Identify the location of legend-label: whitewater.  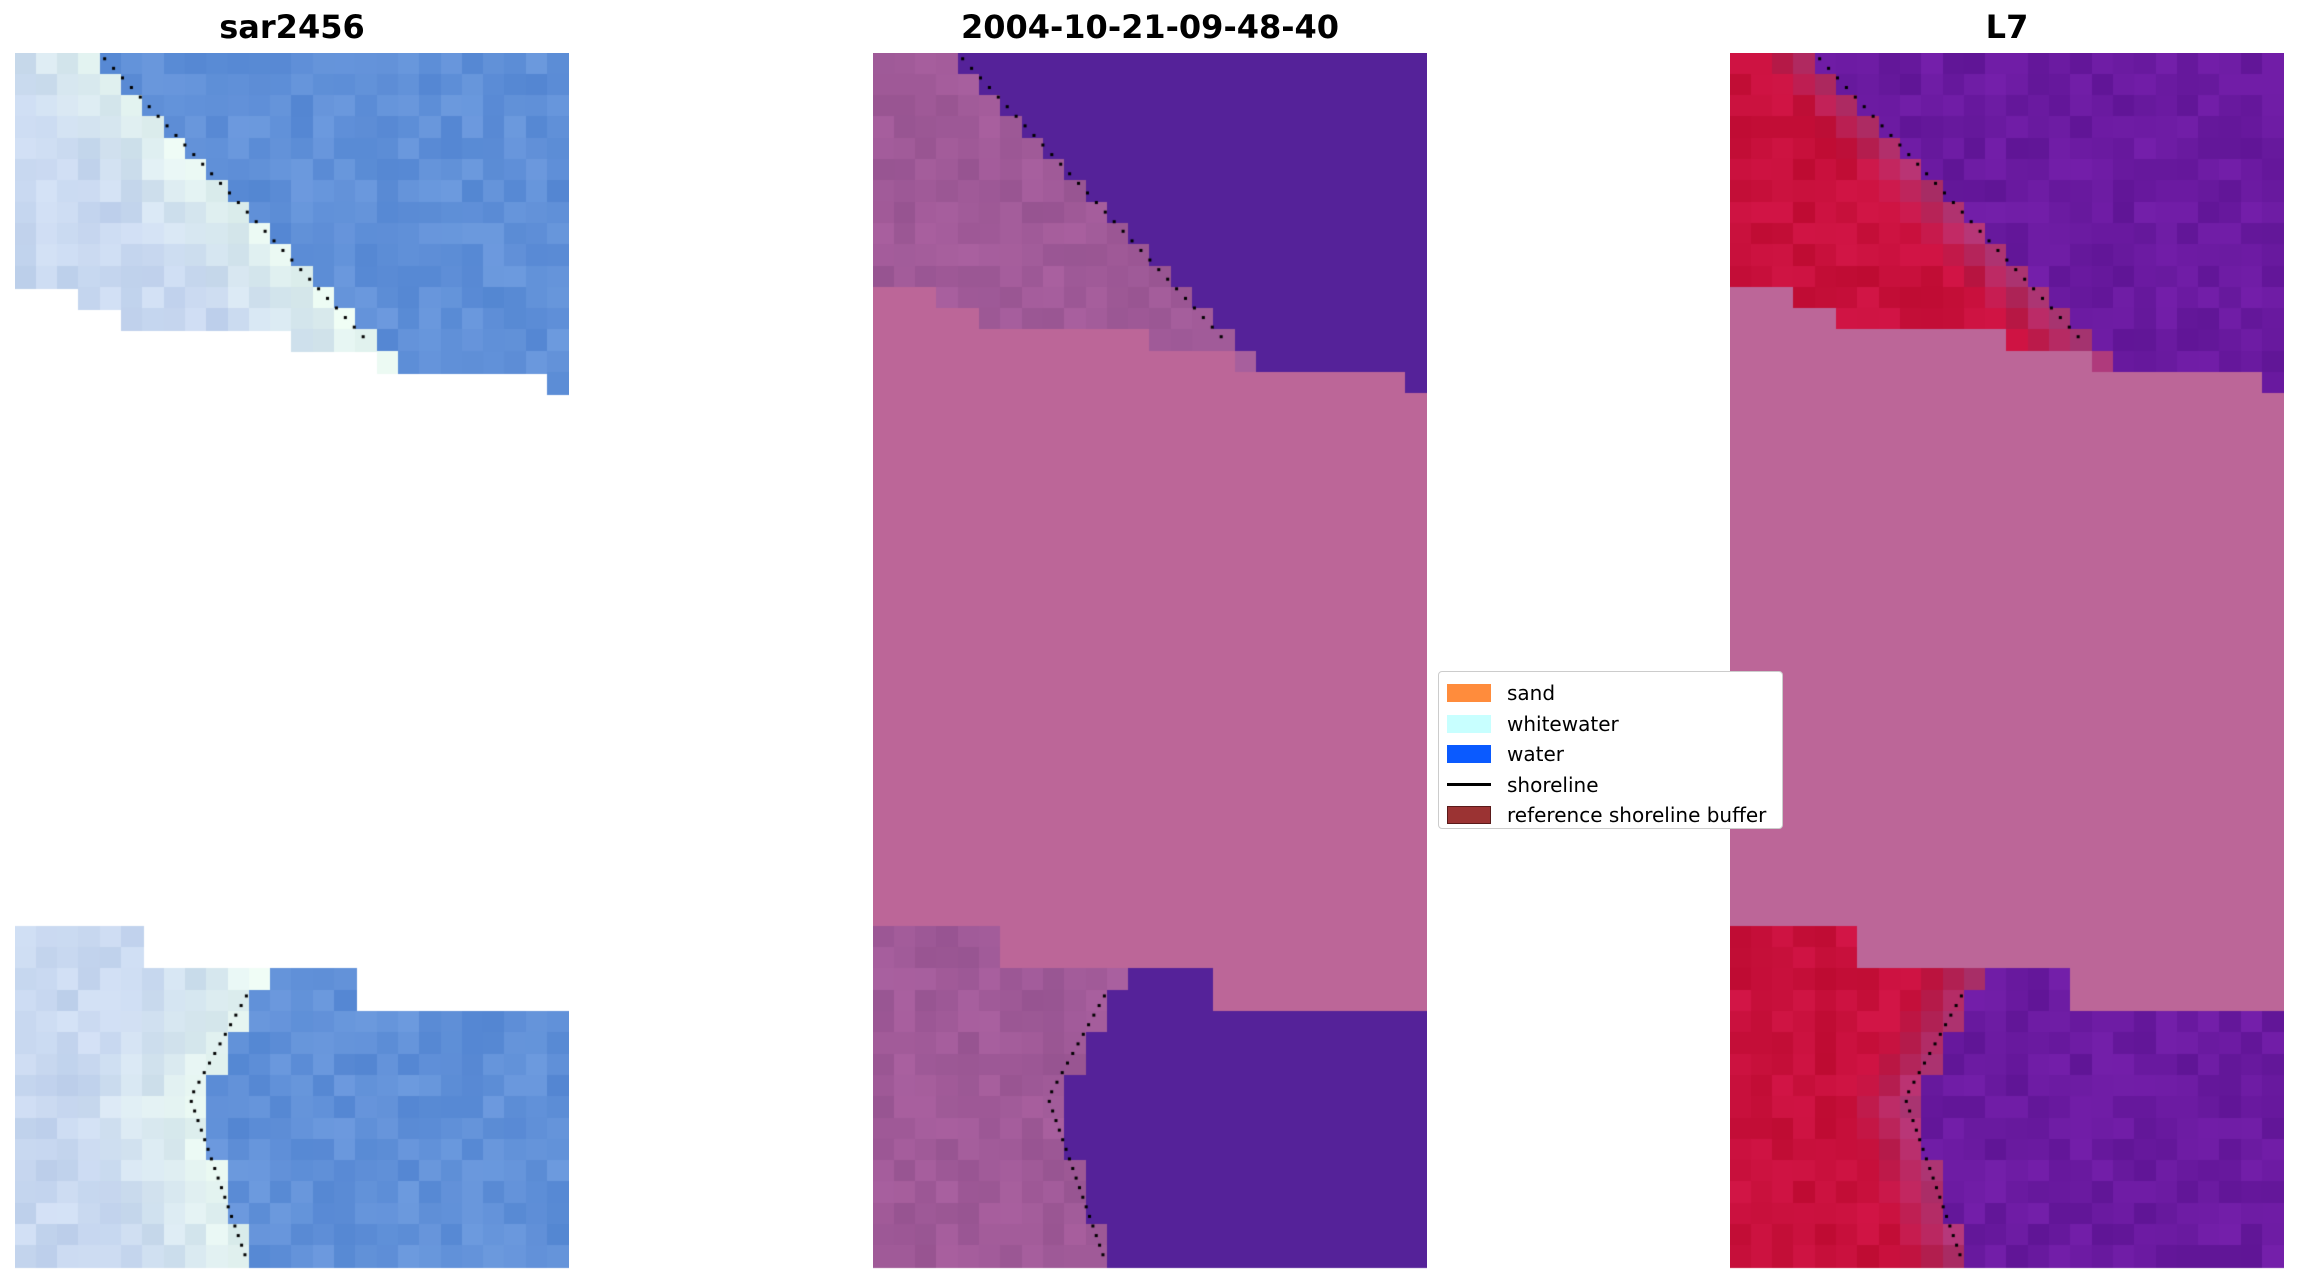
(1563, 723).